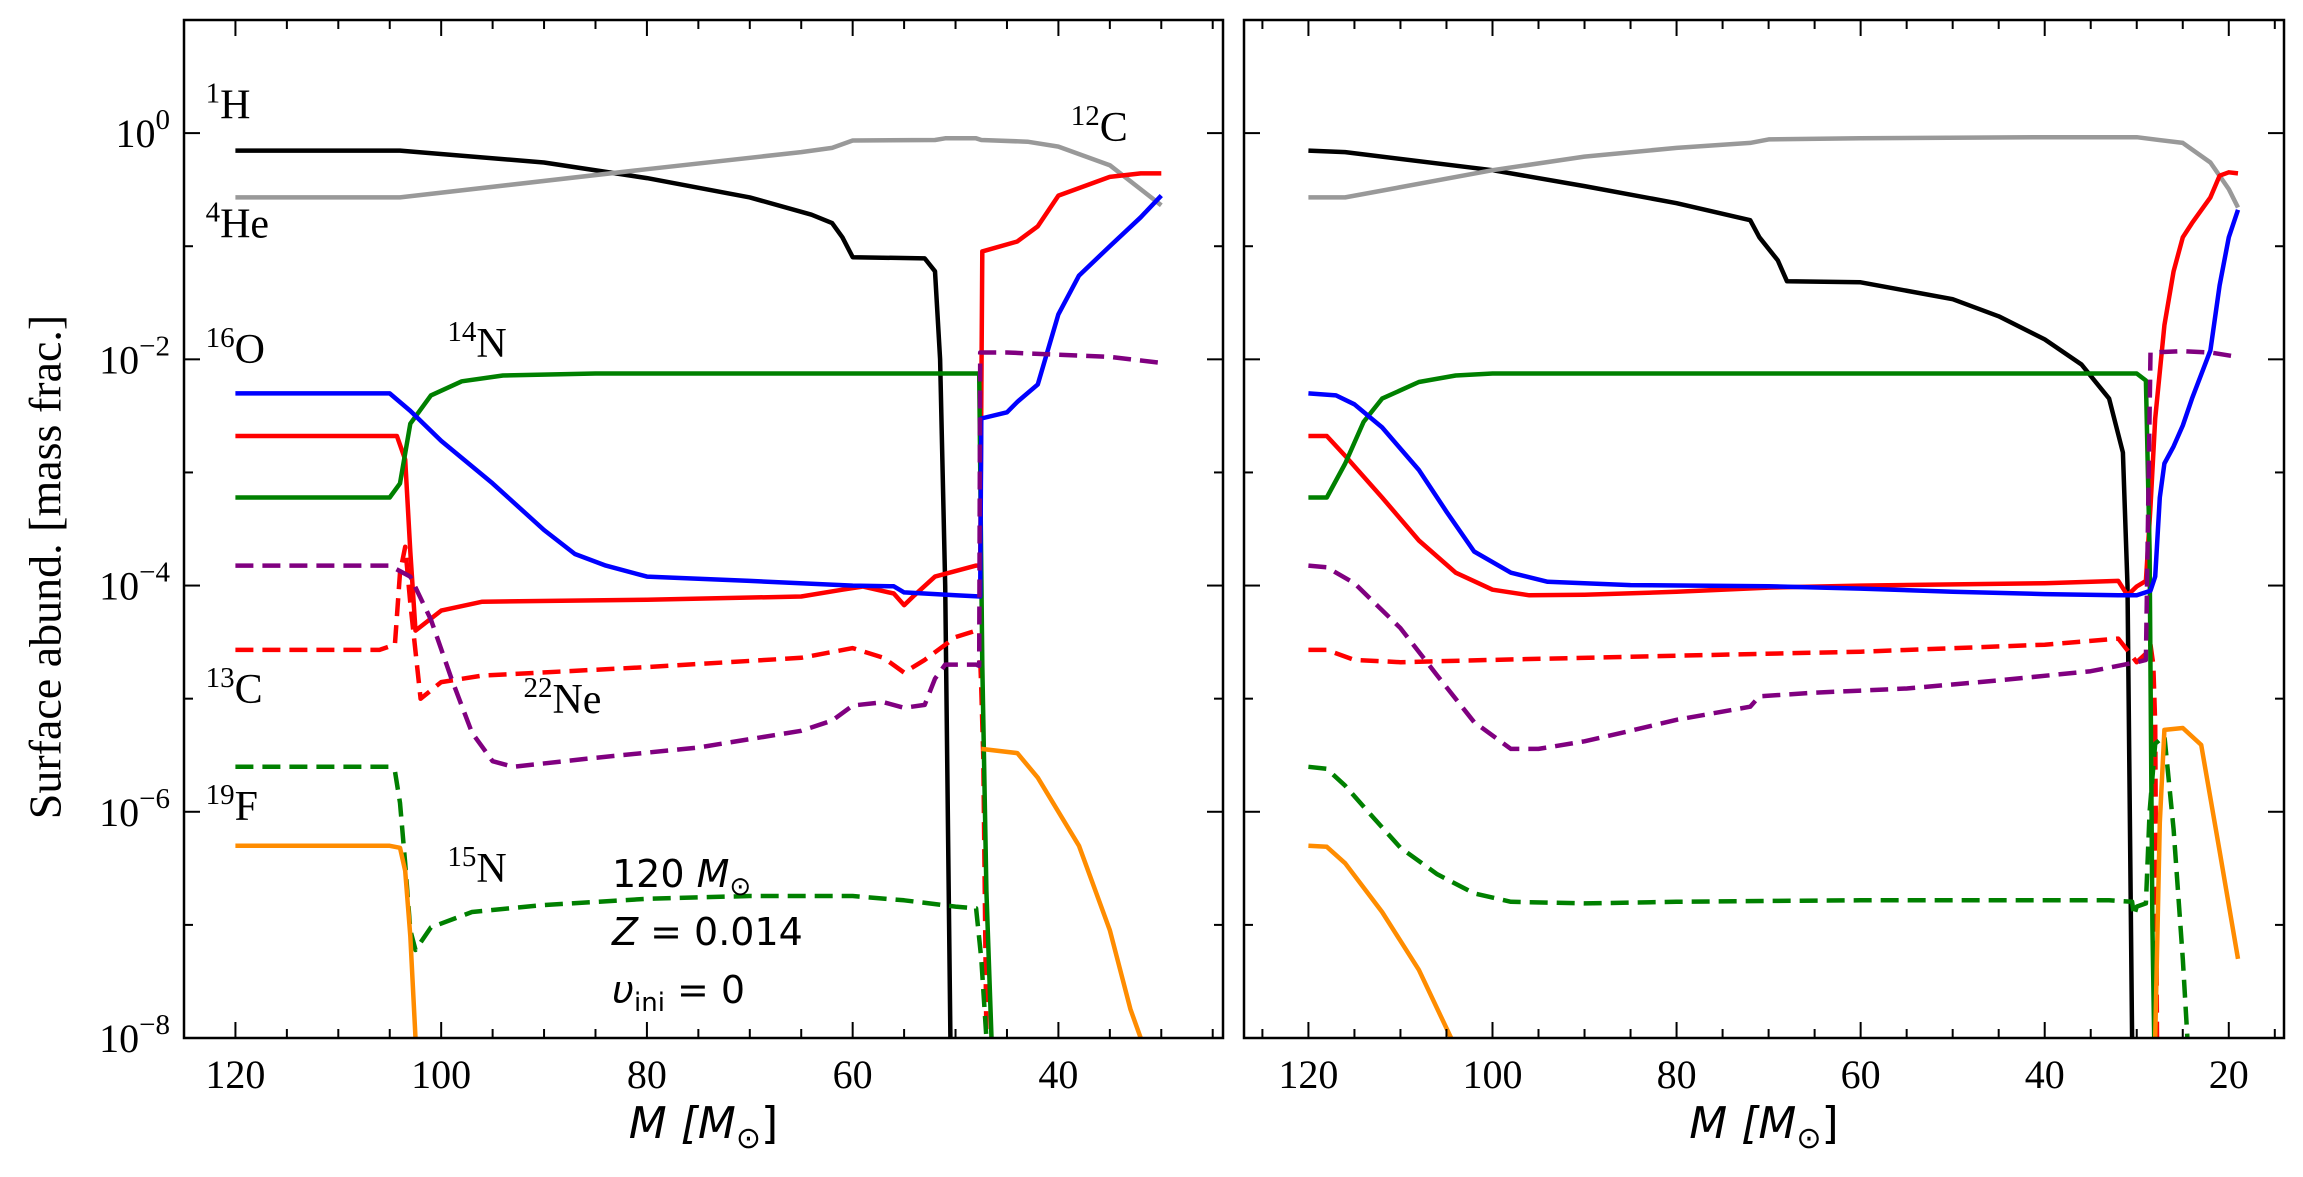 The image size is (2303, 1177). Describe the element at coordinates (234, 687) in the screenshot. I see `isotope-label-13C: 13C` at that location.